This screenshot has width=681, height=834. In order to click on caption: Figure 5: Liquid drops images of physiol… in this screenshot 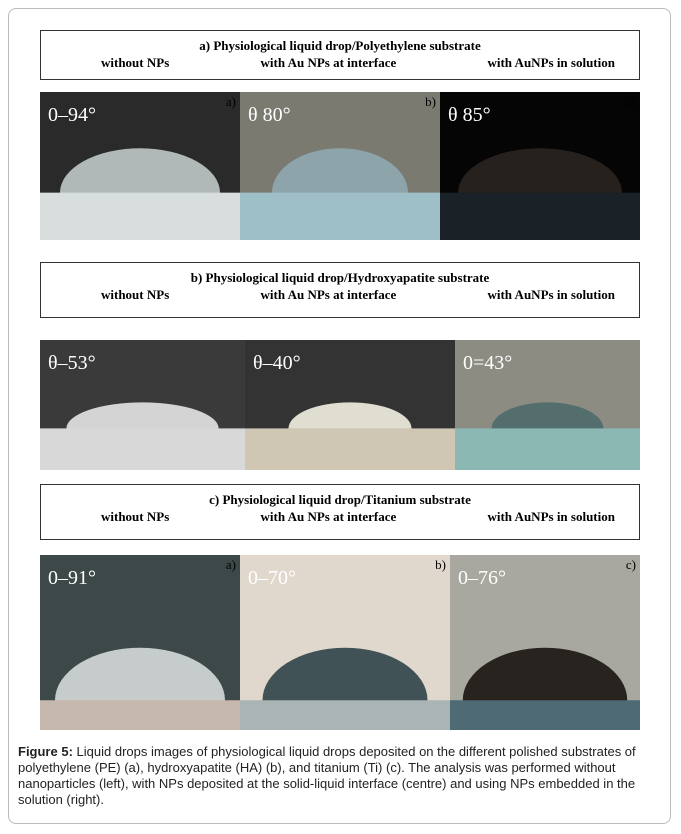, I will do `click(340, 776)`.